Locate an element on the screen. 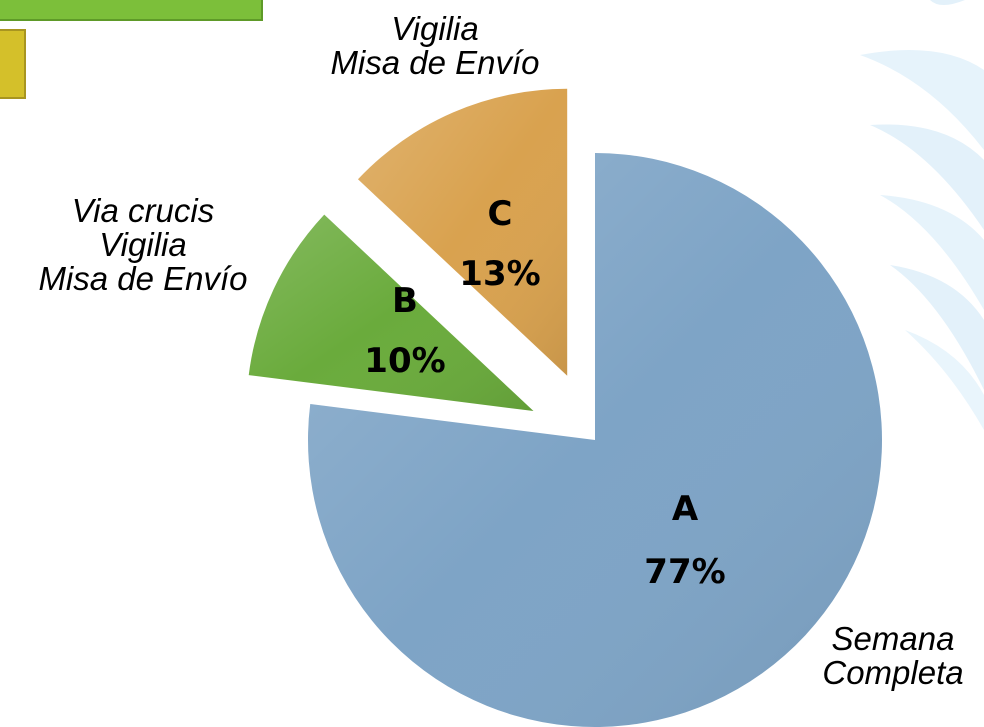 This screenshot has height=727, width=984. value-label: 10% is located at coordinates (404, 361).